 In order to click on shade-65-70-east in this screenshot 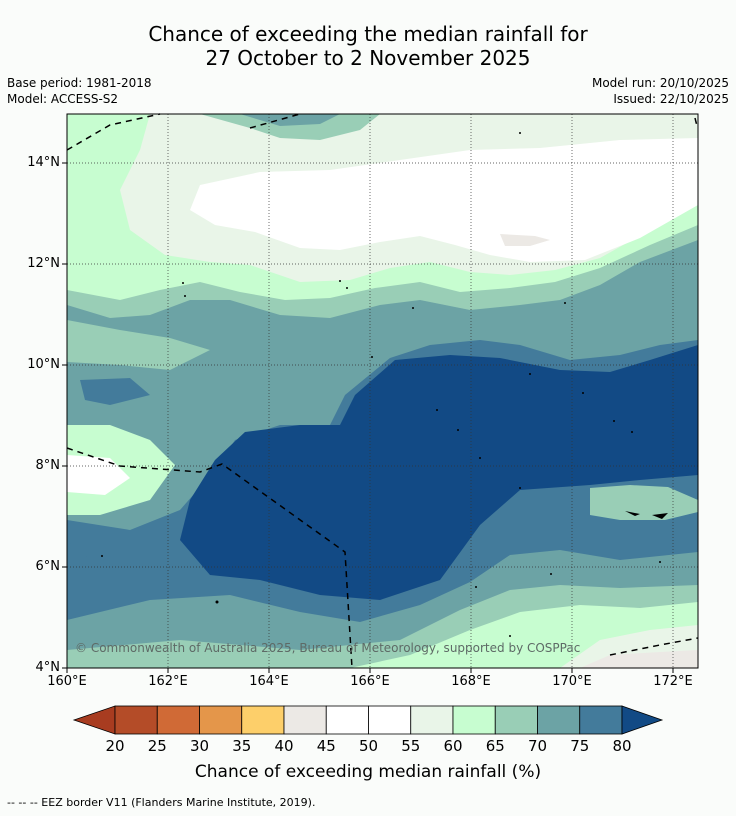, I will do `click(644, 502)`.